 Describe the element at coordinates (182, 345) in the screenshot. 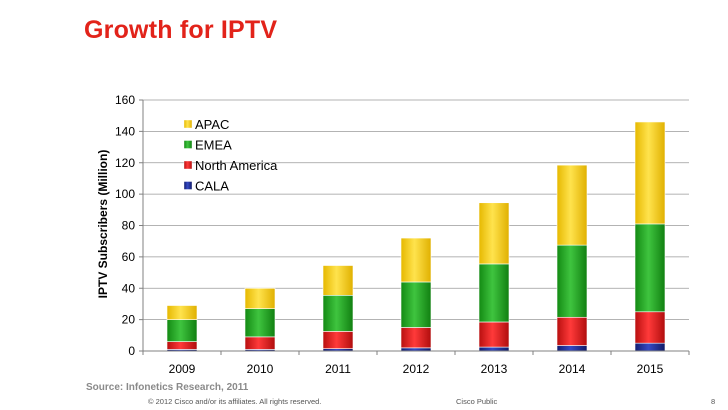

I see `bar-2009-north-america` at that location.